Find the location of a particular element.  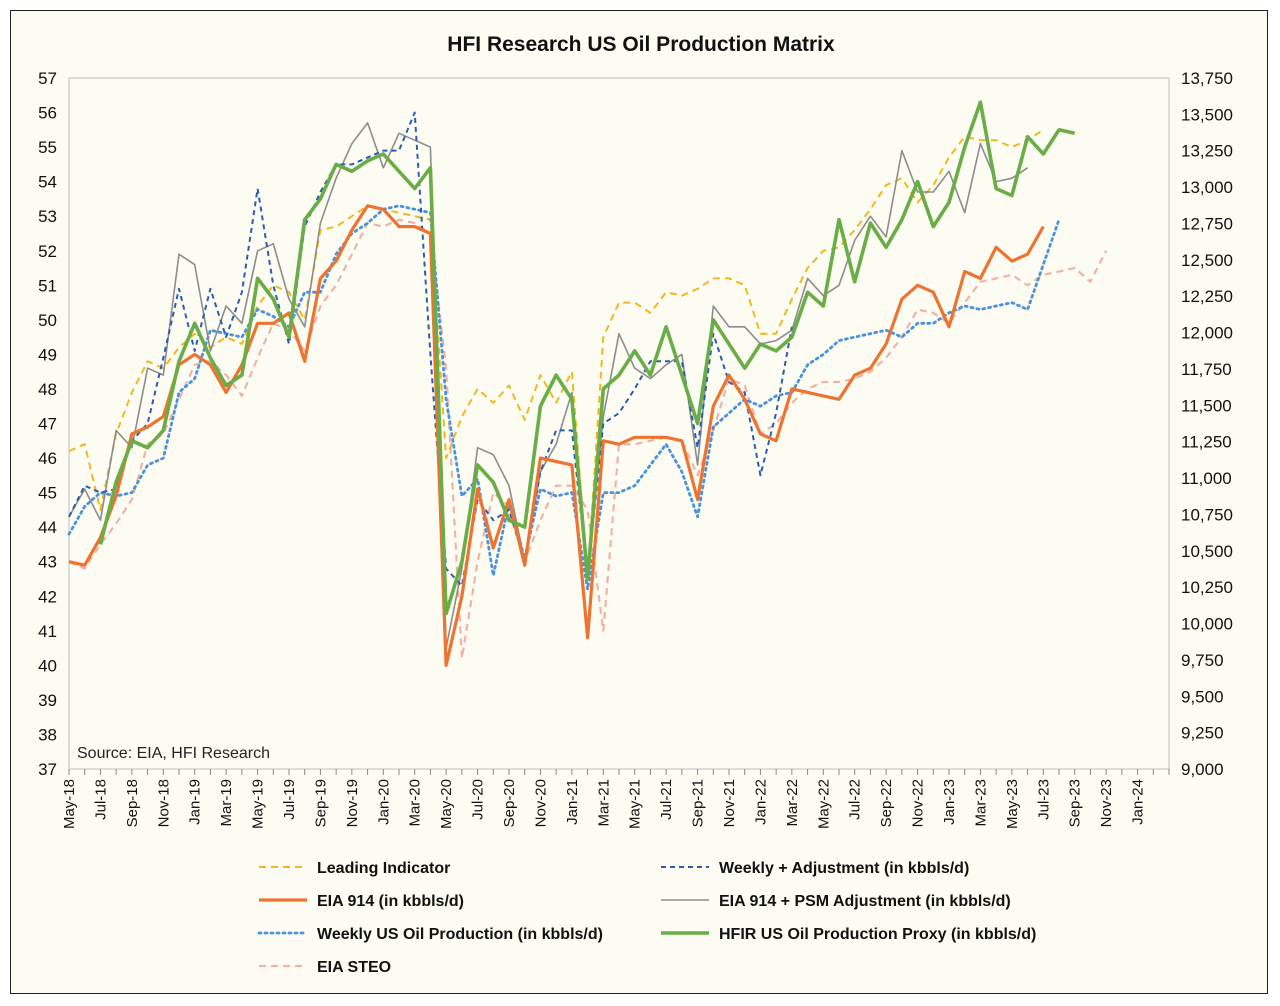

left-tick-label: 53 is located at coordinates (47, 216).